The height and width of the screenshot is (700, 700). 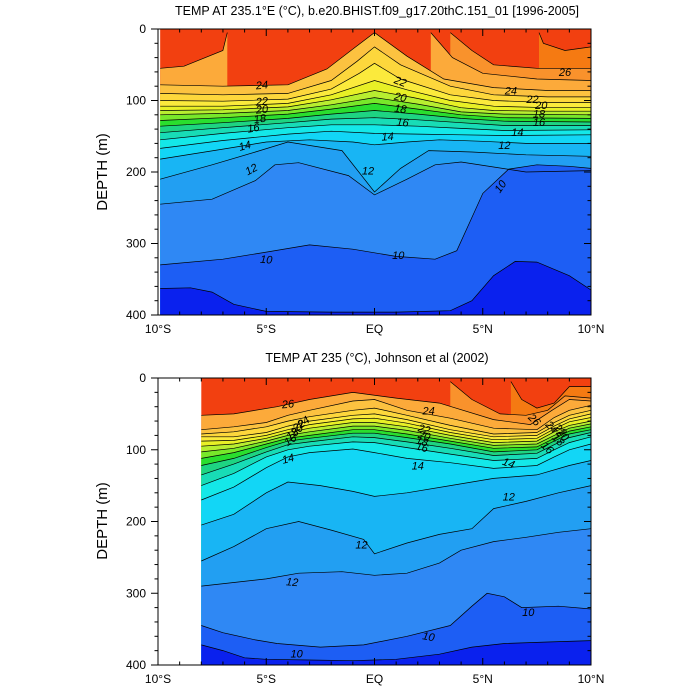 What do you see at coordinates (136, 244) in the screenshot?
I see `panel-model-y-tick-label: 300` at bounding box center [136, 244].